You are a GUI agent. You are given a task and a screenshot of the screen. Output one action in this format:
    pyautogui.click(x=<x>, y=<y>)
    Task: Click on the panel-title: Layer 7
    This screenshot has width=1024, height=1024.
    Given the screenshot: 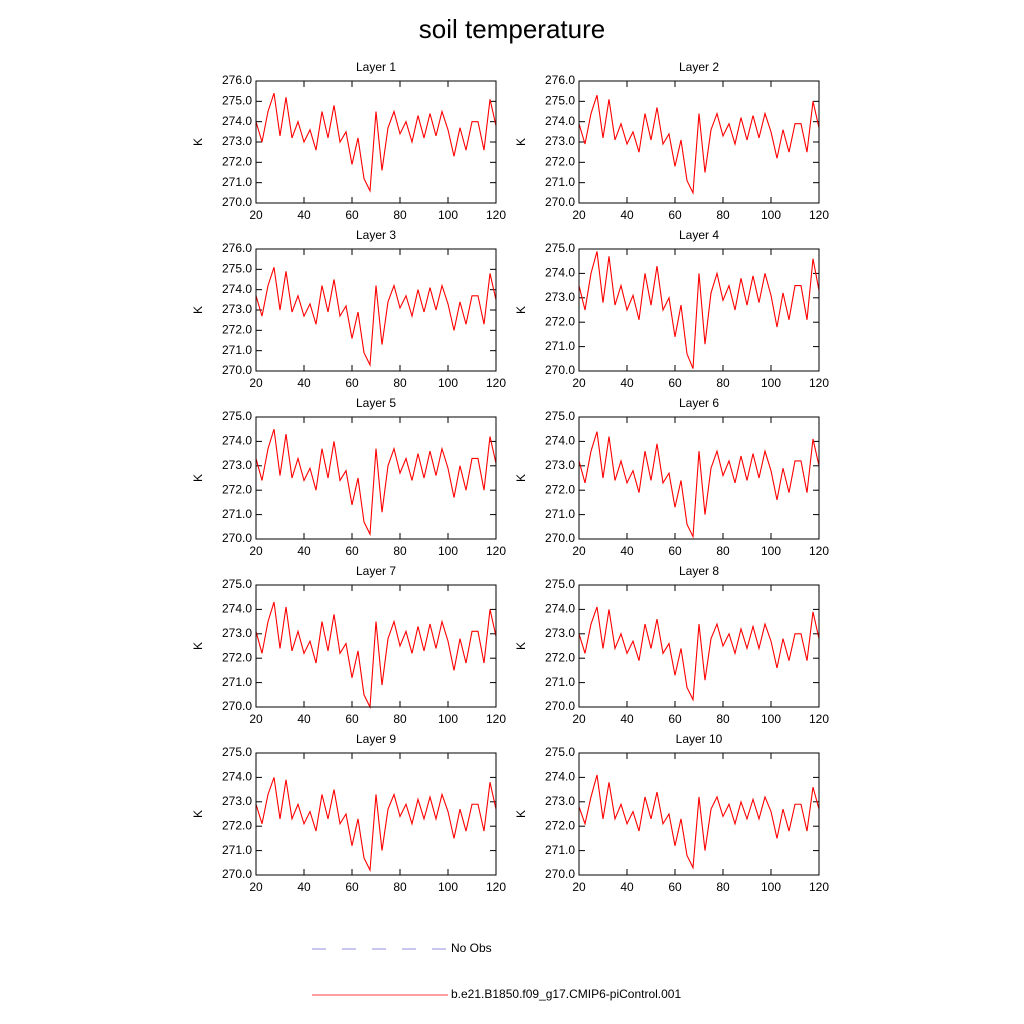 What is the action you would take?
    pyautogui.click(x=376, y=571)
    